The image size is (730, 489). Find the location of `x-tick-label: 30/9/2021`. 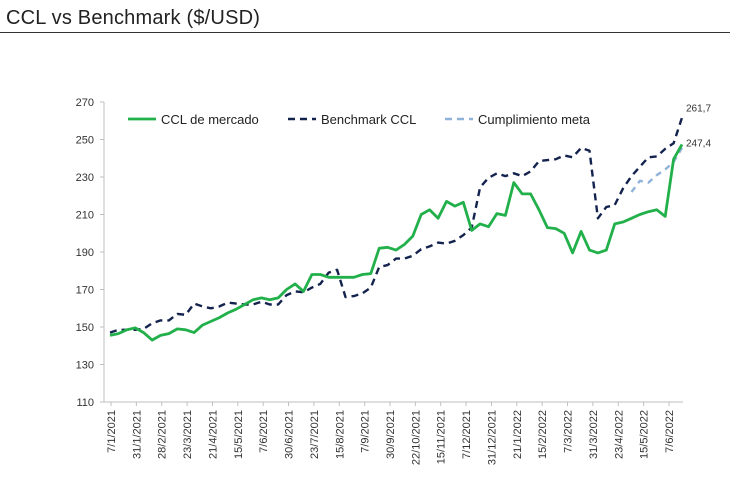

x-tick-label: 30/9/2021 is located at coordinates (391, 434).